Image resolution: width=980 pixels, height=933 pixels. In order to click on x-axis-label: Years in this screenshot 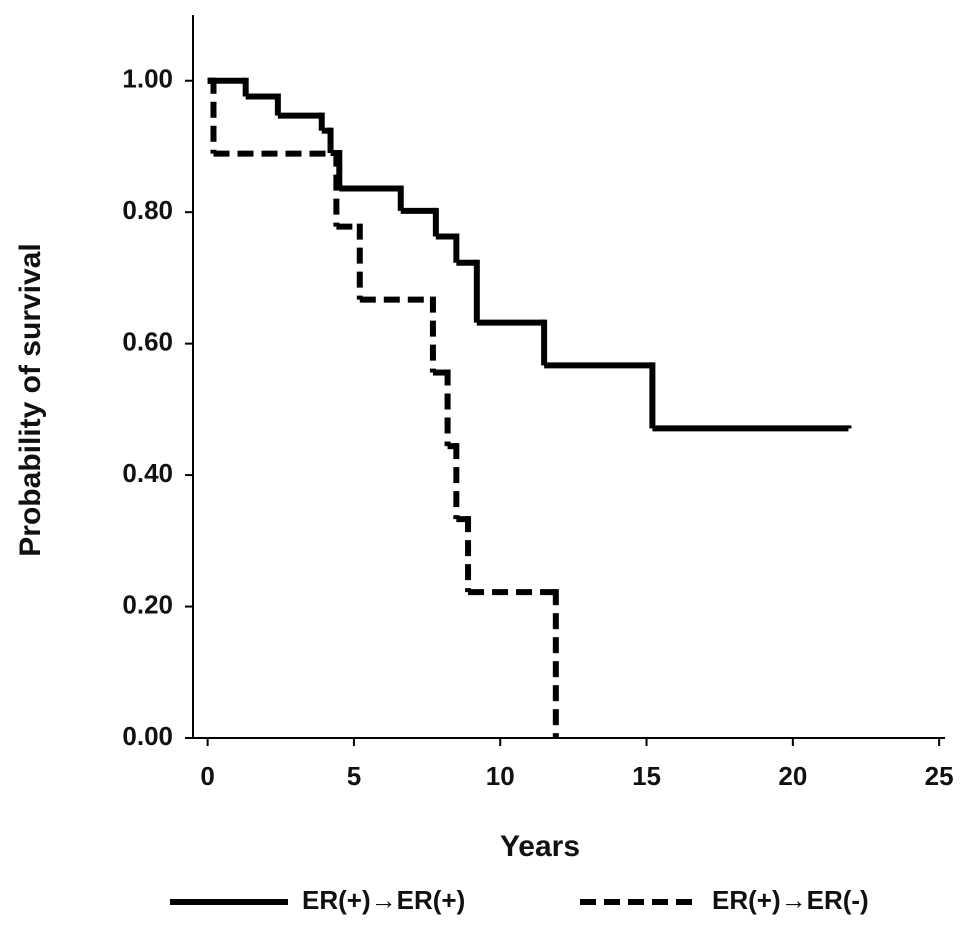, I will do `click(540, 846)`.